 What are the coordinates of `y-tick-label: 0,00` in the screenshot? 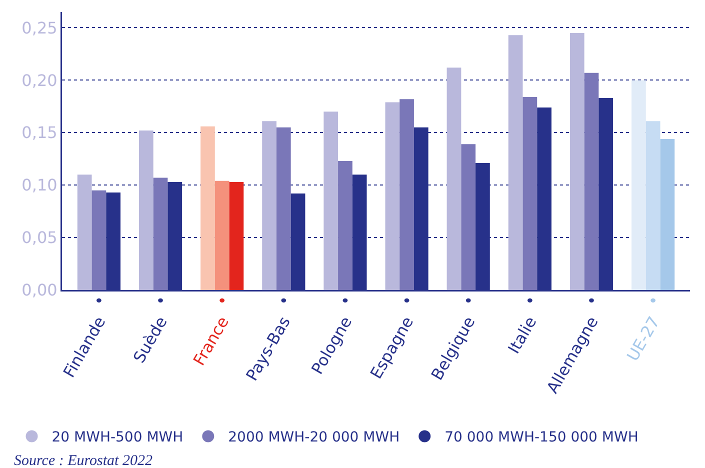 It's located at (40, 290).